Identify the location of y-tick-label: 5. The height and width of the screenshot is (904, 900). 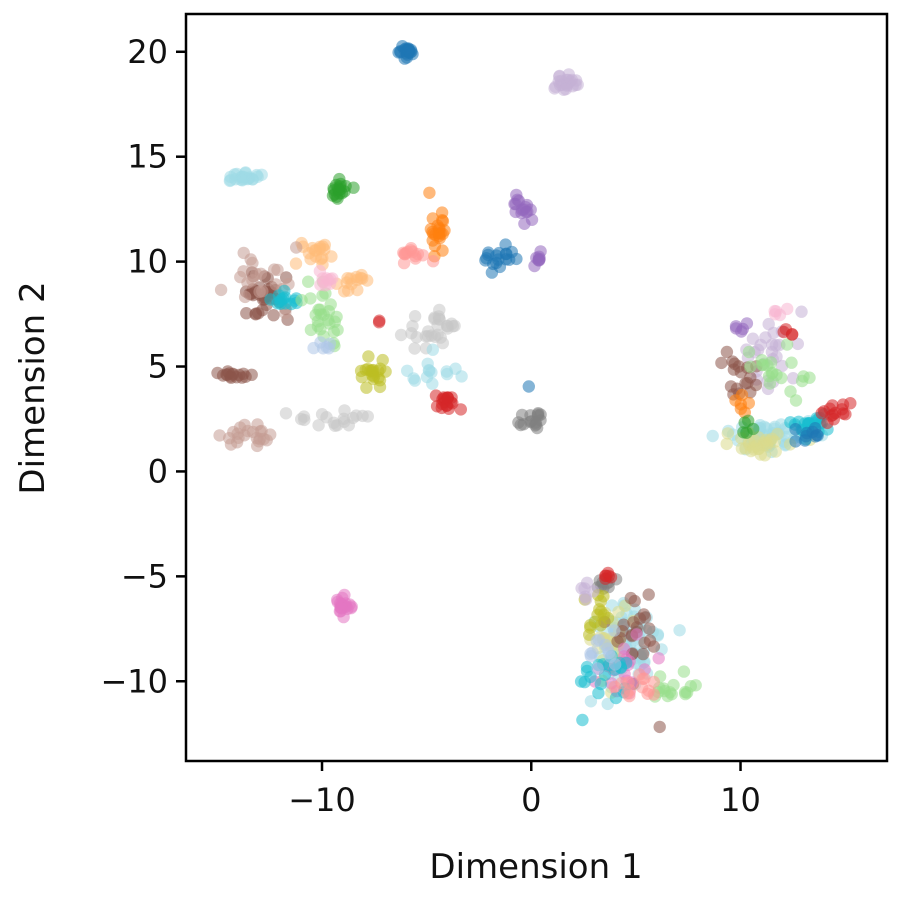
(158, 367).